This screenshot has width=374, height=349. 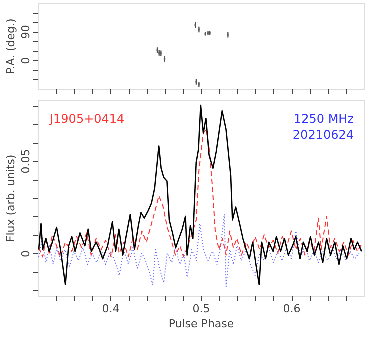 What do you see at coordinates (324, 119) in the screenshot?
I see `annotation: 1250 MHz` at bounding box center [324, 119].